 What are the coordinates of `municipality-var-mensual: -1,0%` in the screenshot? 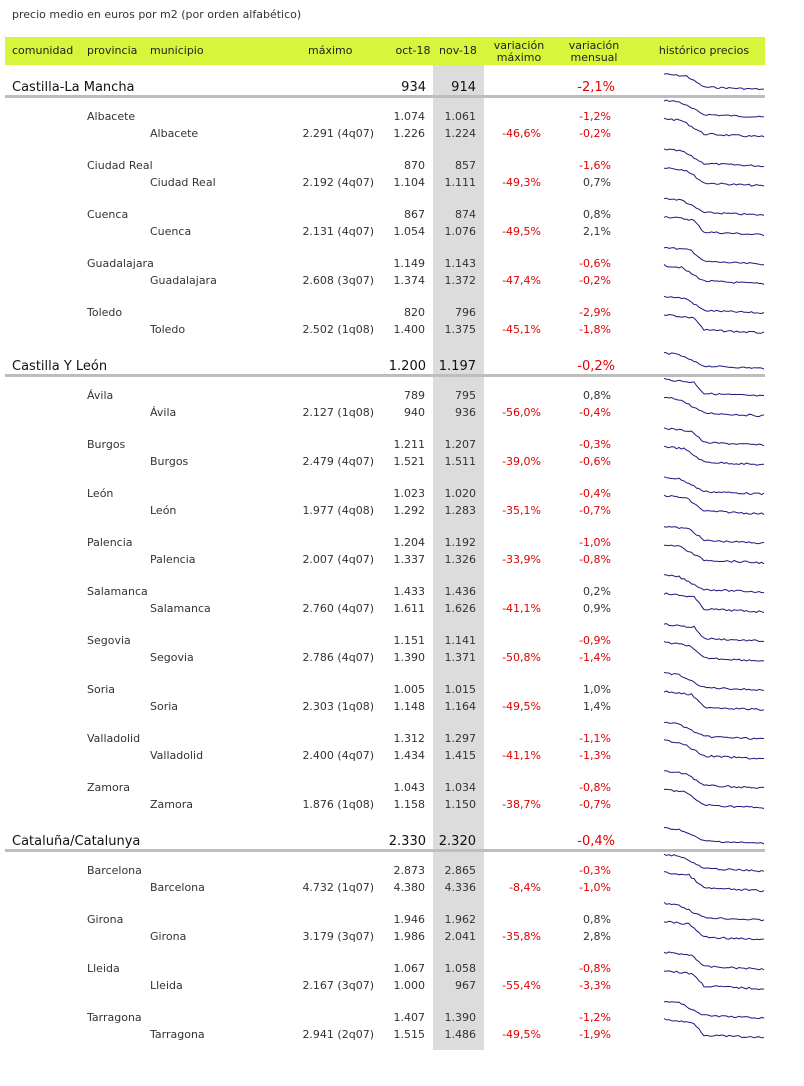 It's located at (595, 887).